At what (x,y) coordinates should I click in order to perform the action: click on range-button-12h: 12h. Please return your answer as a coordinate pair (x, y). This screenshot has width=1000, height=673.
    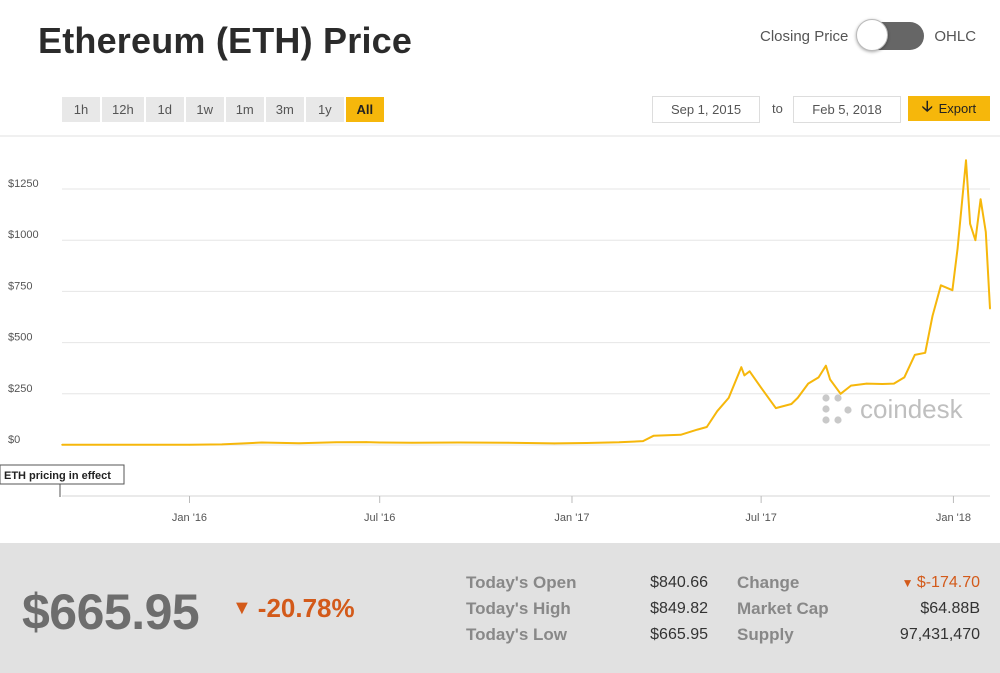
    Looking at the image, I should click on (123, 109).